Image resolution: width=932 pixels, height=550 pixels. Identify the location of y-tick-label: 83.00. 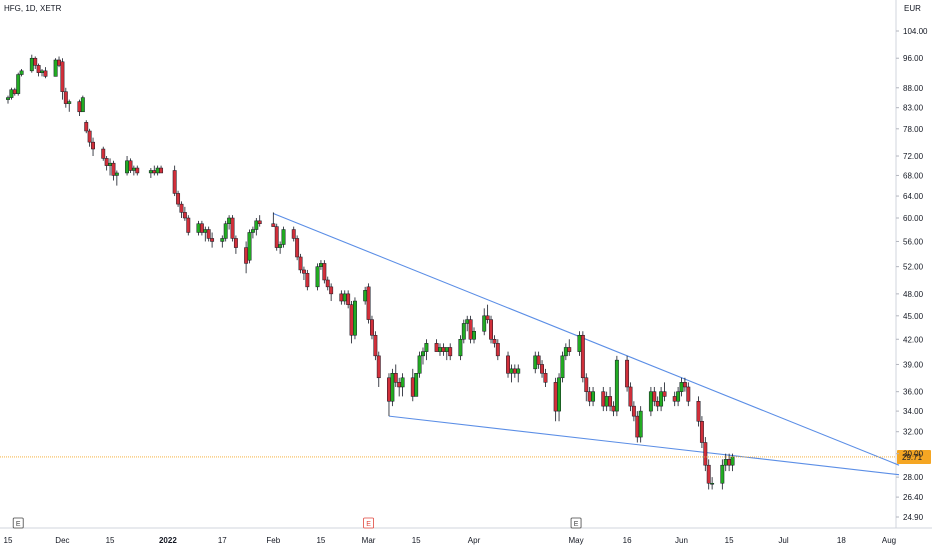
(913, 108).